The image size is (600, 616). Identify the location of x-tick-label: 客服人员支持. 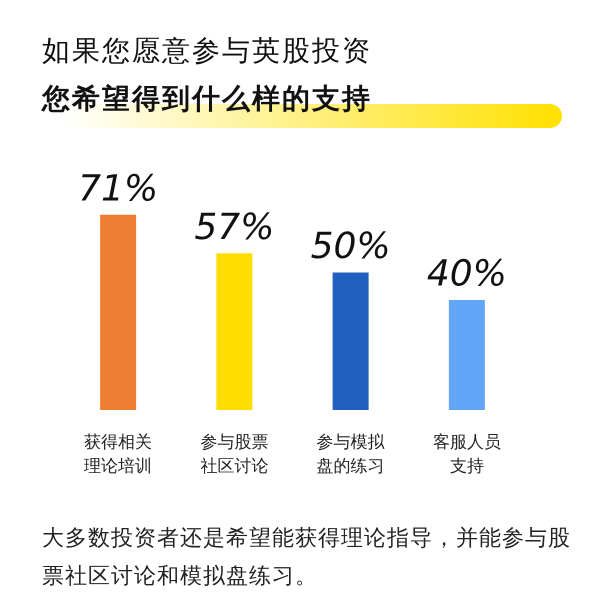
(466, 454).